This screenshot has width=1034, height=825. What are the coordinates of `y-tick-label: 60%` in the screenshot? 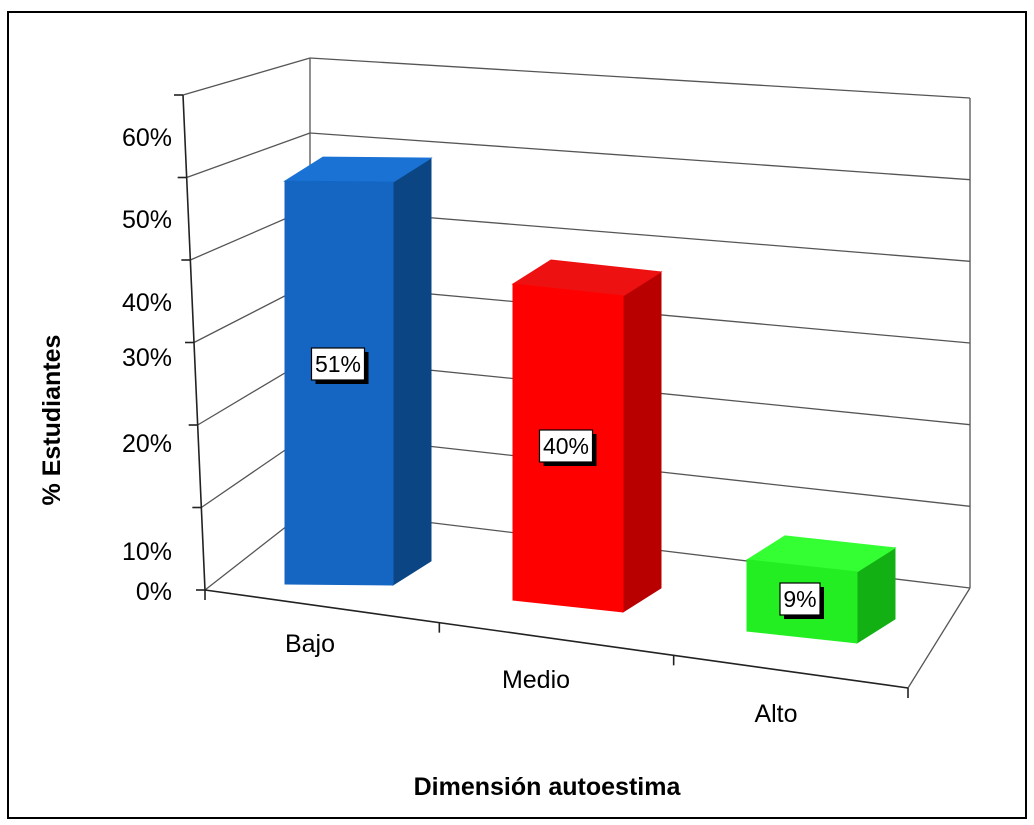 It's located at (147, 138).